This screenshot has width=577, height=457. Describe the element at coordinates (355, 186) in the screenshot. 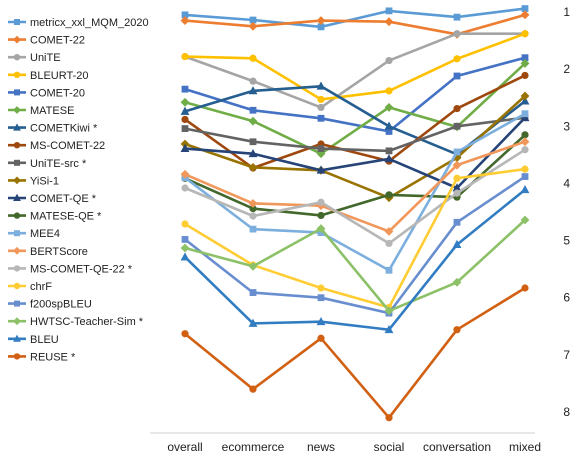

I see `series-line-bertscore` at that location.